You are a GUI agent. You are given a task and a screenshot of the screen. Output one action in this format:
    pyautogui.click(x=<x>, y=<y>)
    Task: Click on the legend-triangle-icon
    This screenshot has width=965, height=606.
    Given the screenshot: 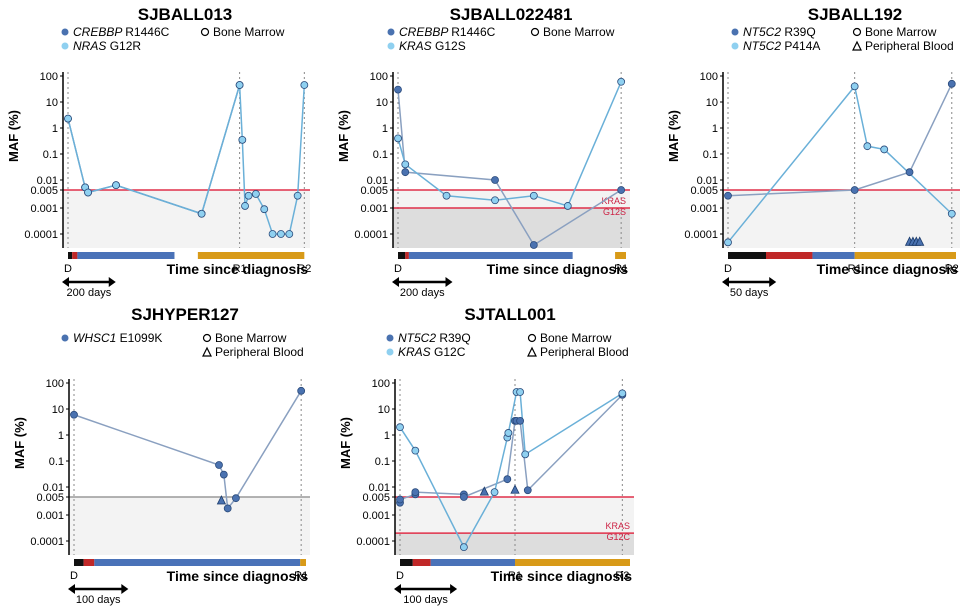 What is the action you would take?
    pyautogui.click(x=207, y=351)
    